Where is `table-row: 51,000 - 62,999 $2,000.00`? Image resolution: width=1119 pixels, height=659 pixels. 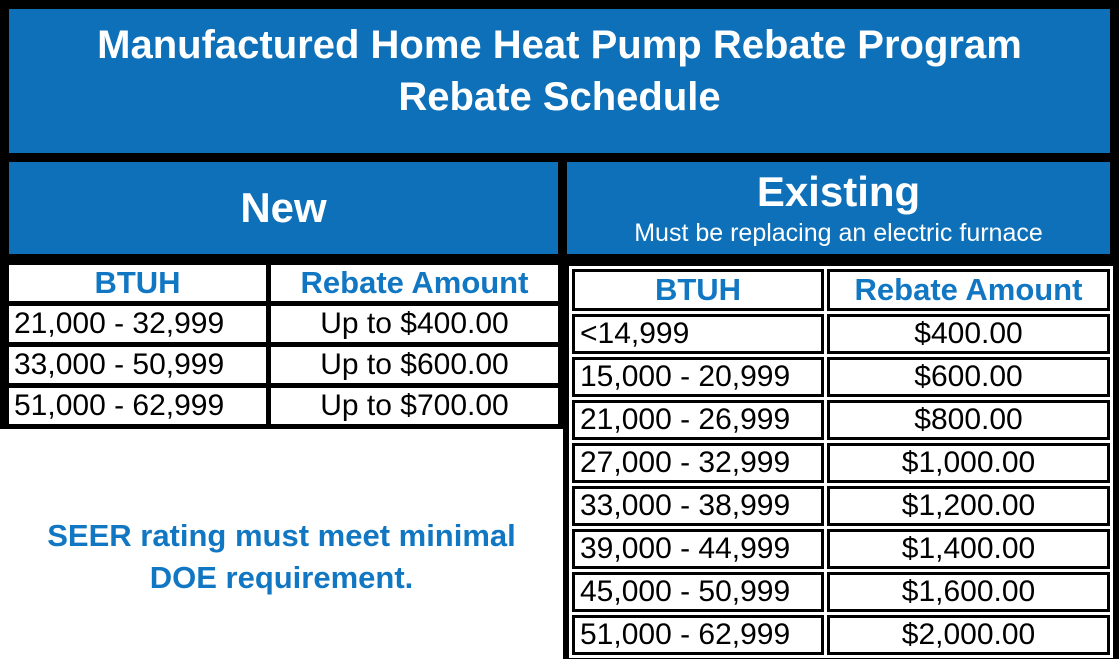 table-row: 51,000 - 62,999 $2,000.00 is located at coordinates (841, 635).